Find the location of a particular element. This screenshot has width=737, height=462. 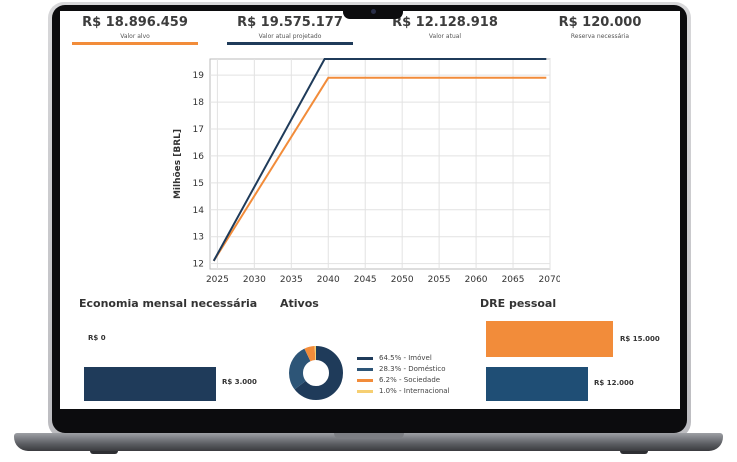

kpi-valor-atual: R$ 12.128.918 Valor atual is located at coordinates (445, 27).